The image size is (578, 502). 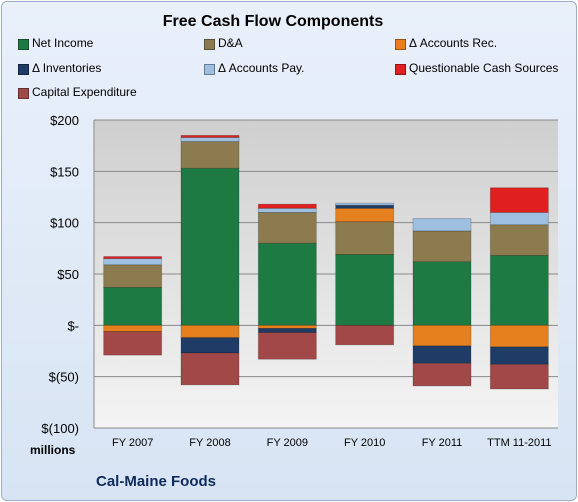 I want to click on company-name: Cal-Maine Foods, so click(x=156, y=481).